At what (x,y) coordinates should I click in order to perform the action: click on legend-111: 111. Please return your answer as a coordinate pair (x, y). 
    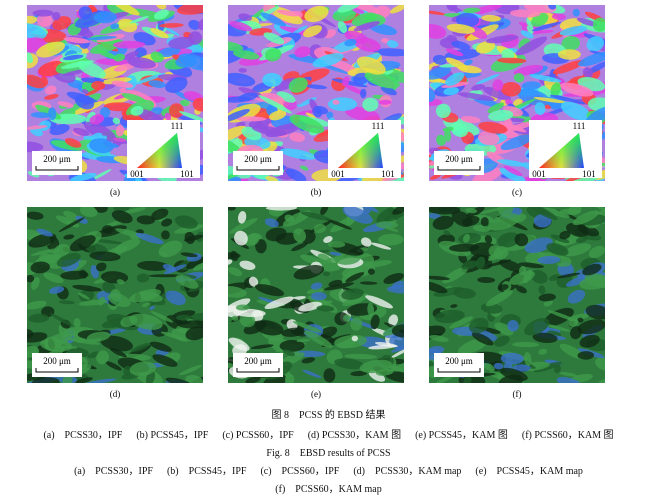
    Looking at the image, I should click on (579, 126).